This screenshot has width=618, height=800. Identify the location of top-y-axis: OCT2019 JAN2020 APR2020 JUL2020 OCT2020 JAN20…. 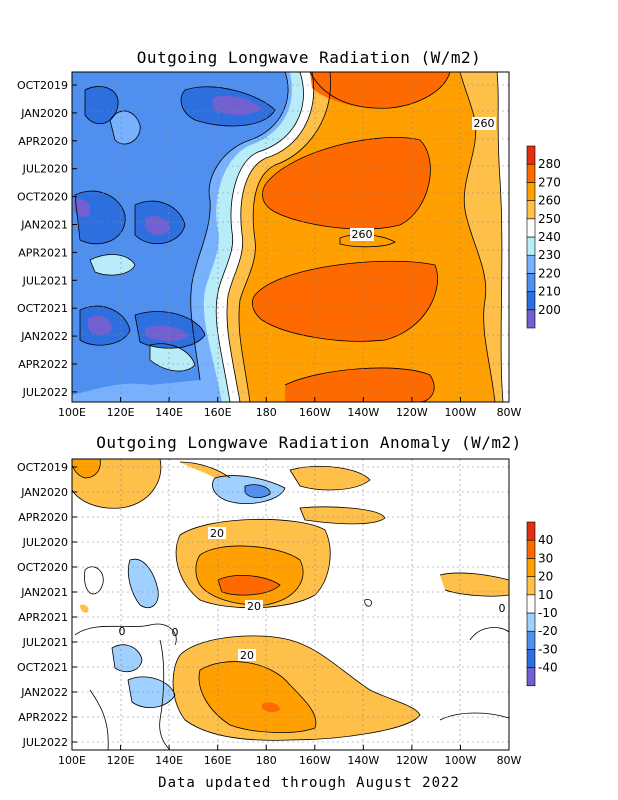
(47, 239).